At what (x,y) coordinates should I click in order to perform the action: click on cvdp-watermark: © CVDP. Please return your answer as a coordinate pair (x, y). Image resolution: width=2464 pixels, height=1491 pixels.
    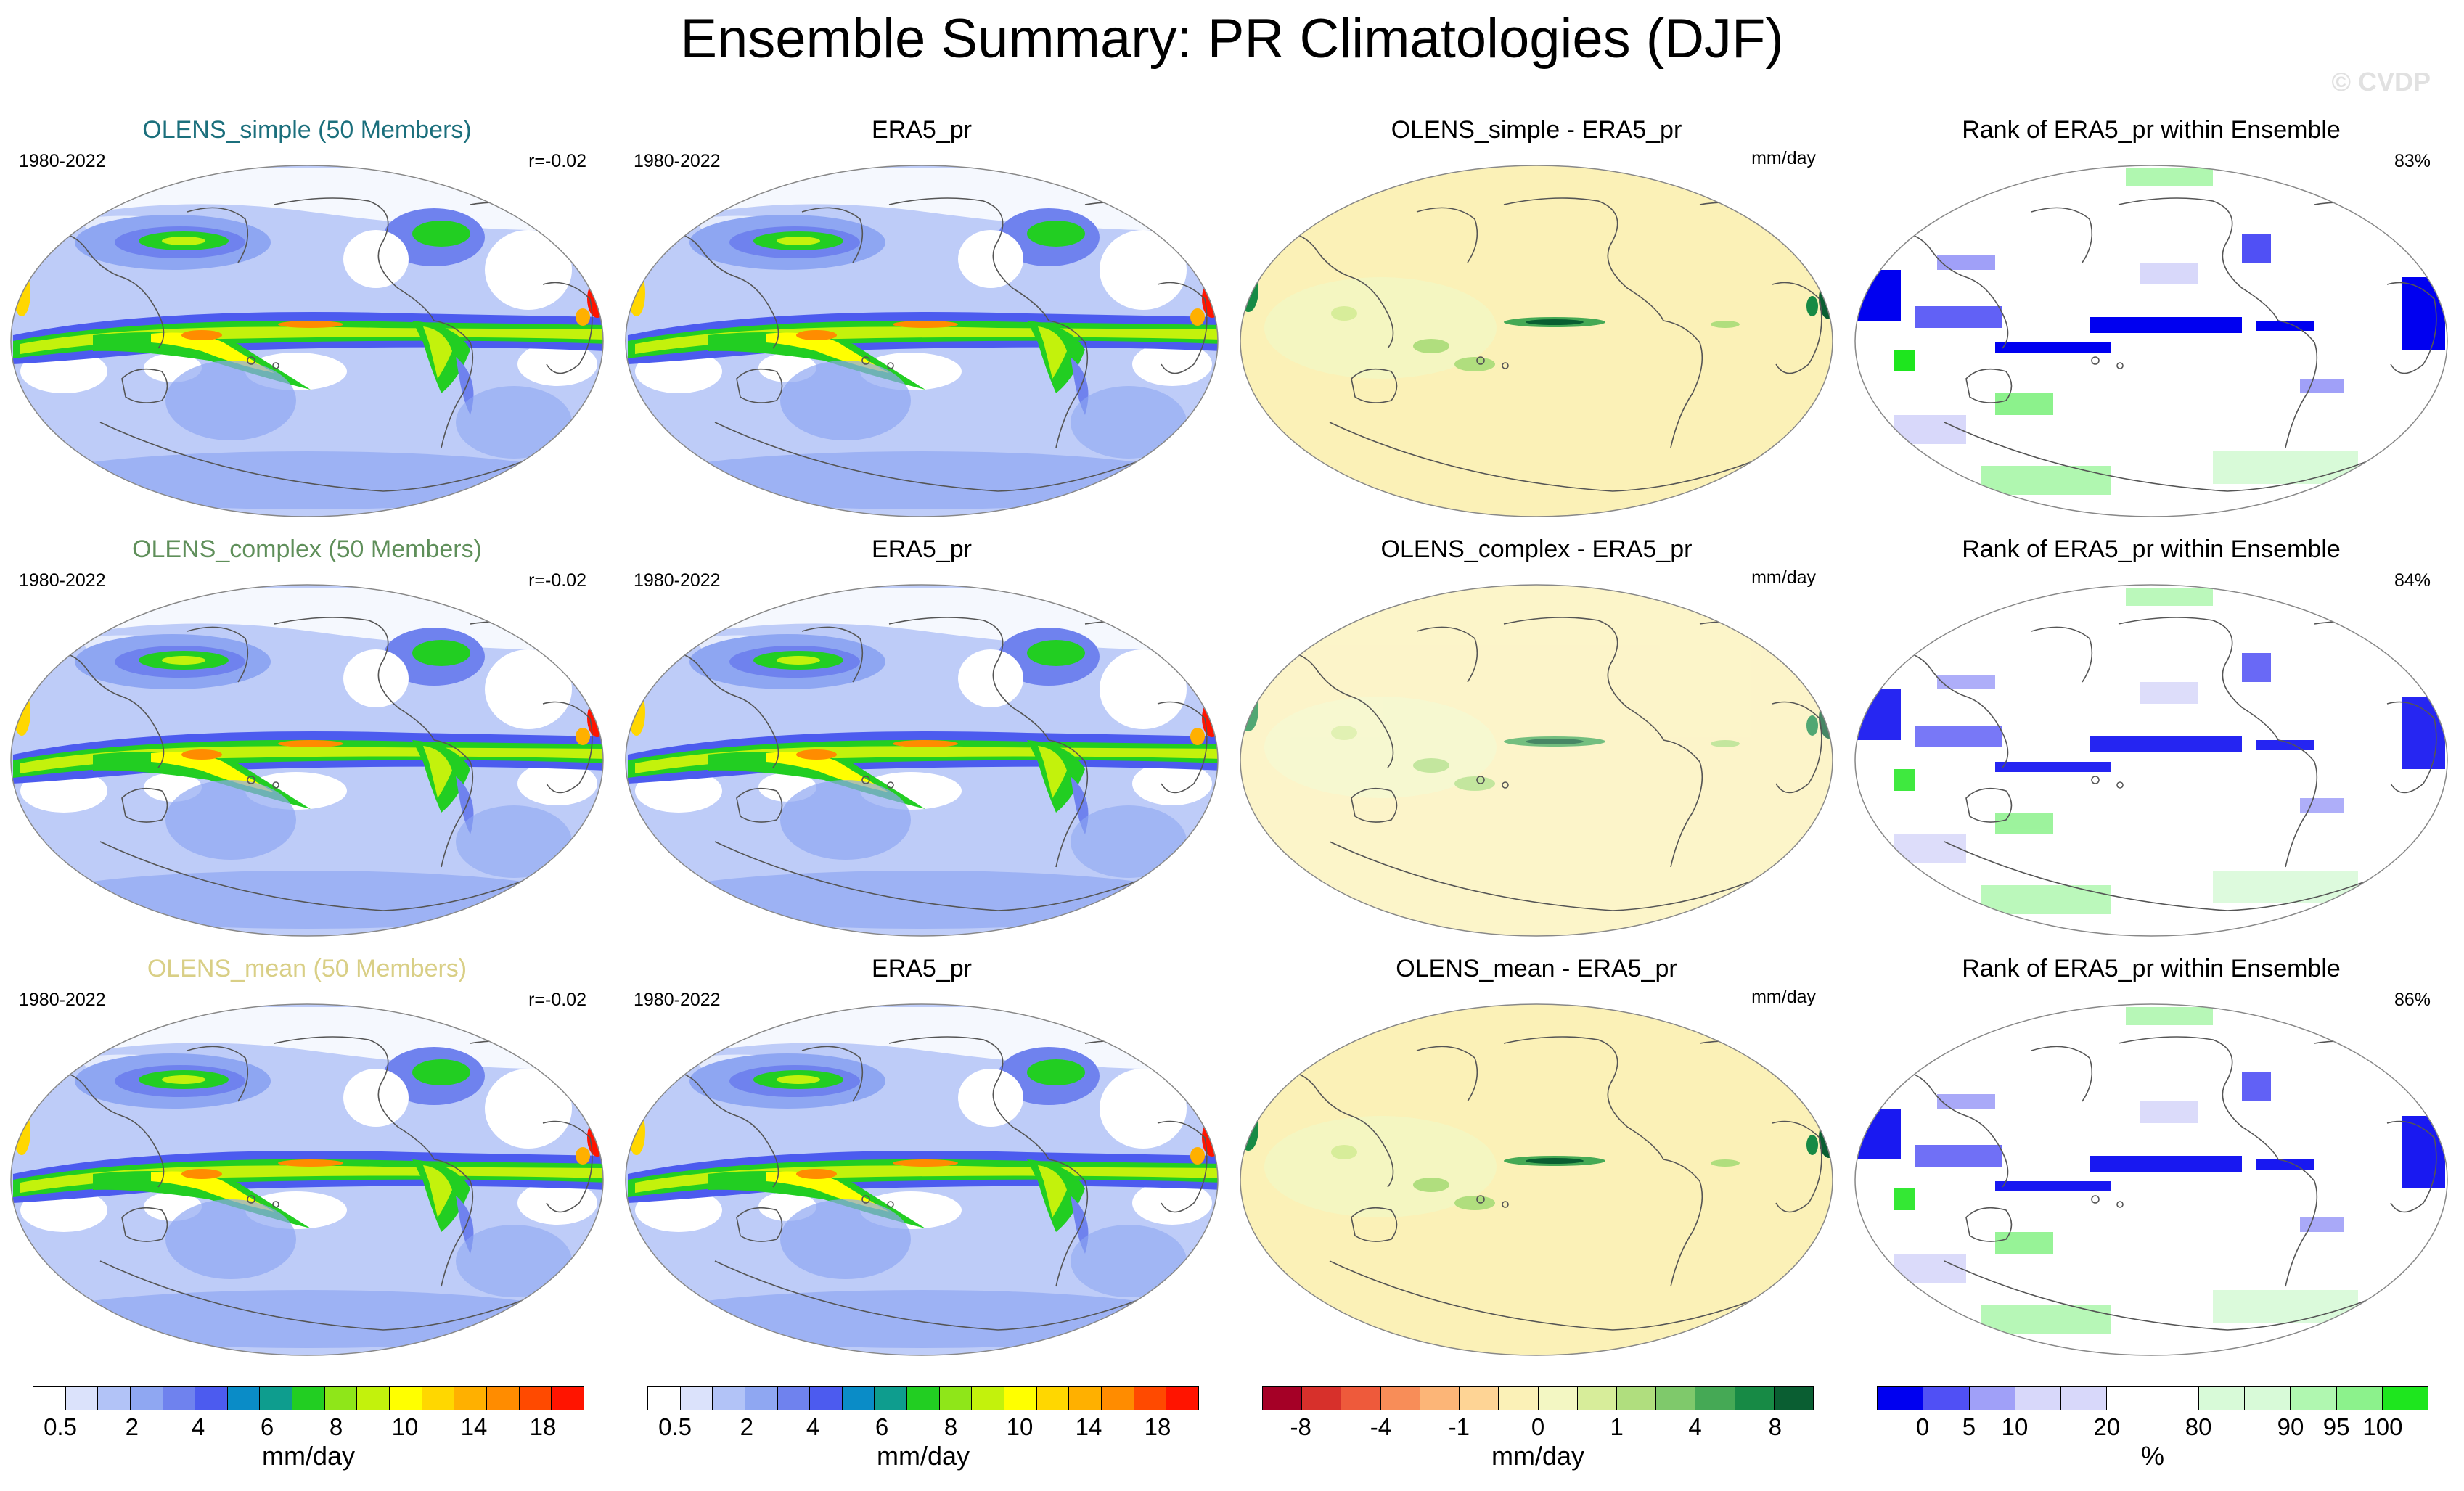
    Looking at the image, I should click on (2381, 81).